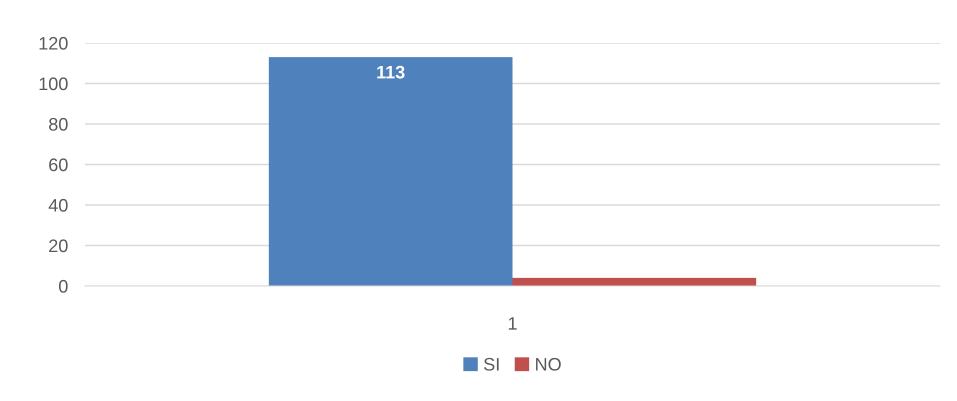  What do you see at coordinates (58, 124) in the screenshot?
I see `y-tick-label: 80` at bounding box center [58, 124].